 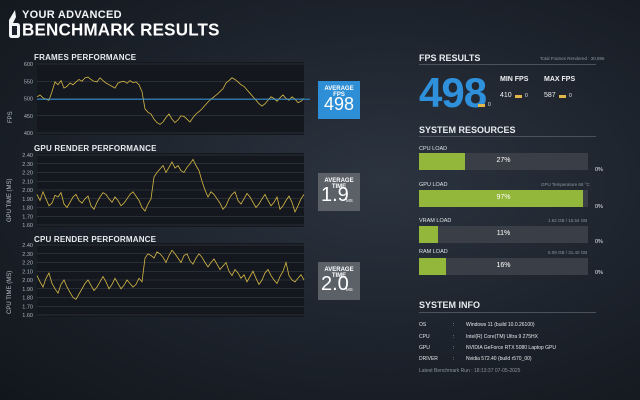 I want to click on gpu-load-fill, so click(x=501, y=198).